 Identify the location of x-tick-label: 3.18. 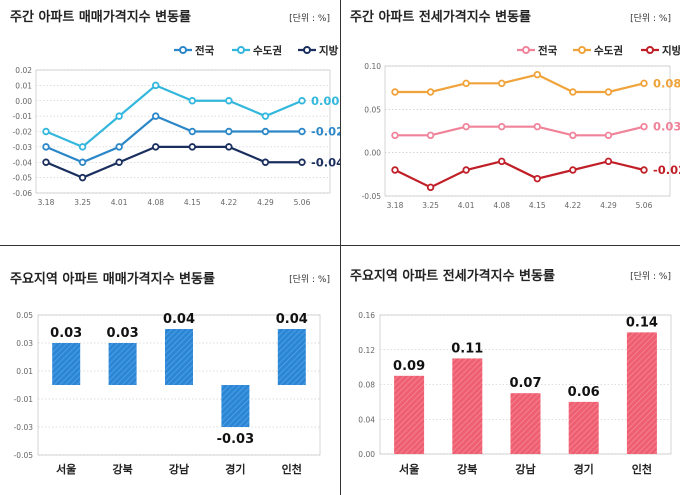
(395, 205).